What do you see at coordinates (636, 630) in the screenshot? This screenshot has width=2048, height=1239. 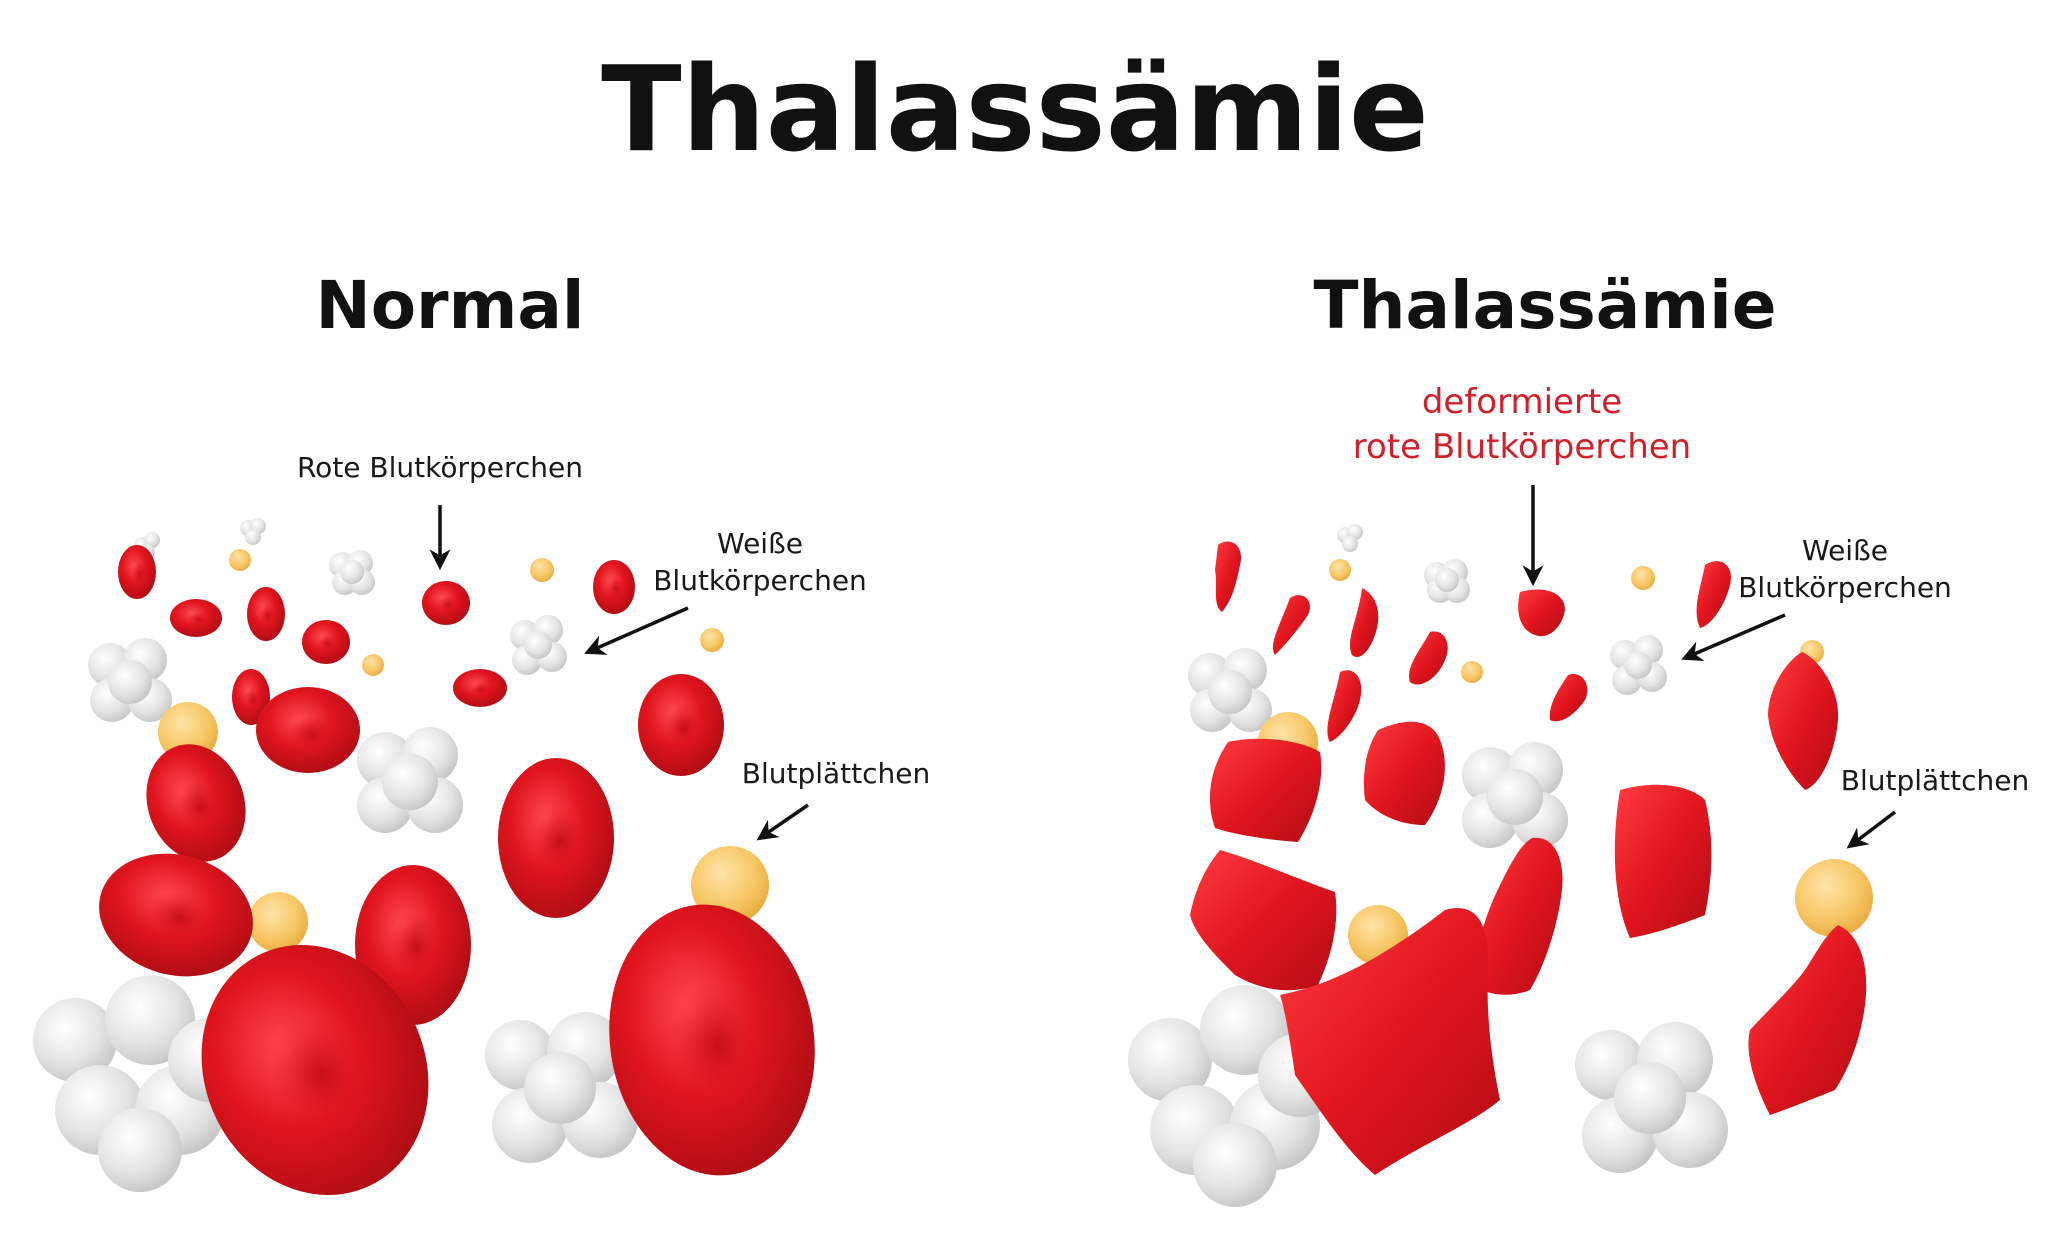 I see `normal-white-cells-arrow` at bounding box center [636, 630].